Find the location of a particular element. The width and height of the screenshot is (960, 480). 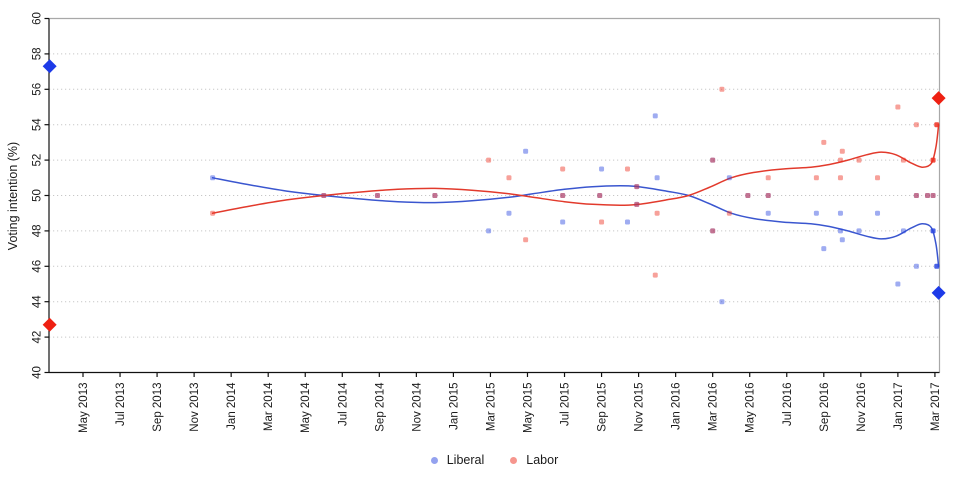

x-tick-label: Mar 2015 is located at coordinates (491, 407).